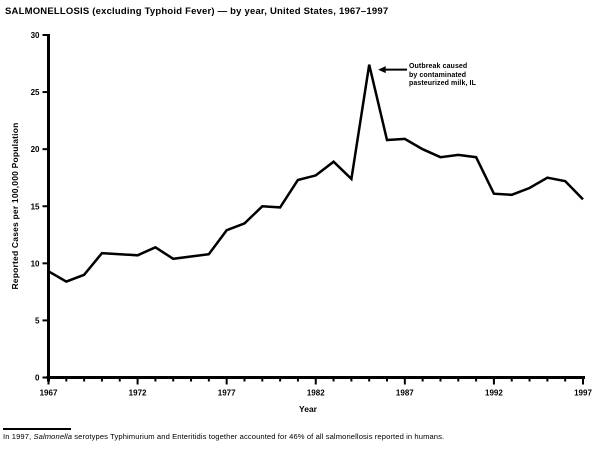 The image size is (600, 449). Describe the element at coordinates (37, 429) in the screenshot. I see `footnote-rule` at that location.